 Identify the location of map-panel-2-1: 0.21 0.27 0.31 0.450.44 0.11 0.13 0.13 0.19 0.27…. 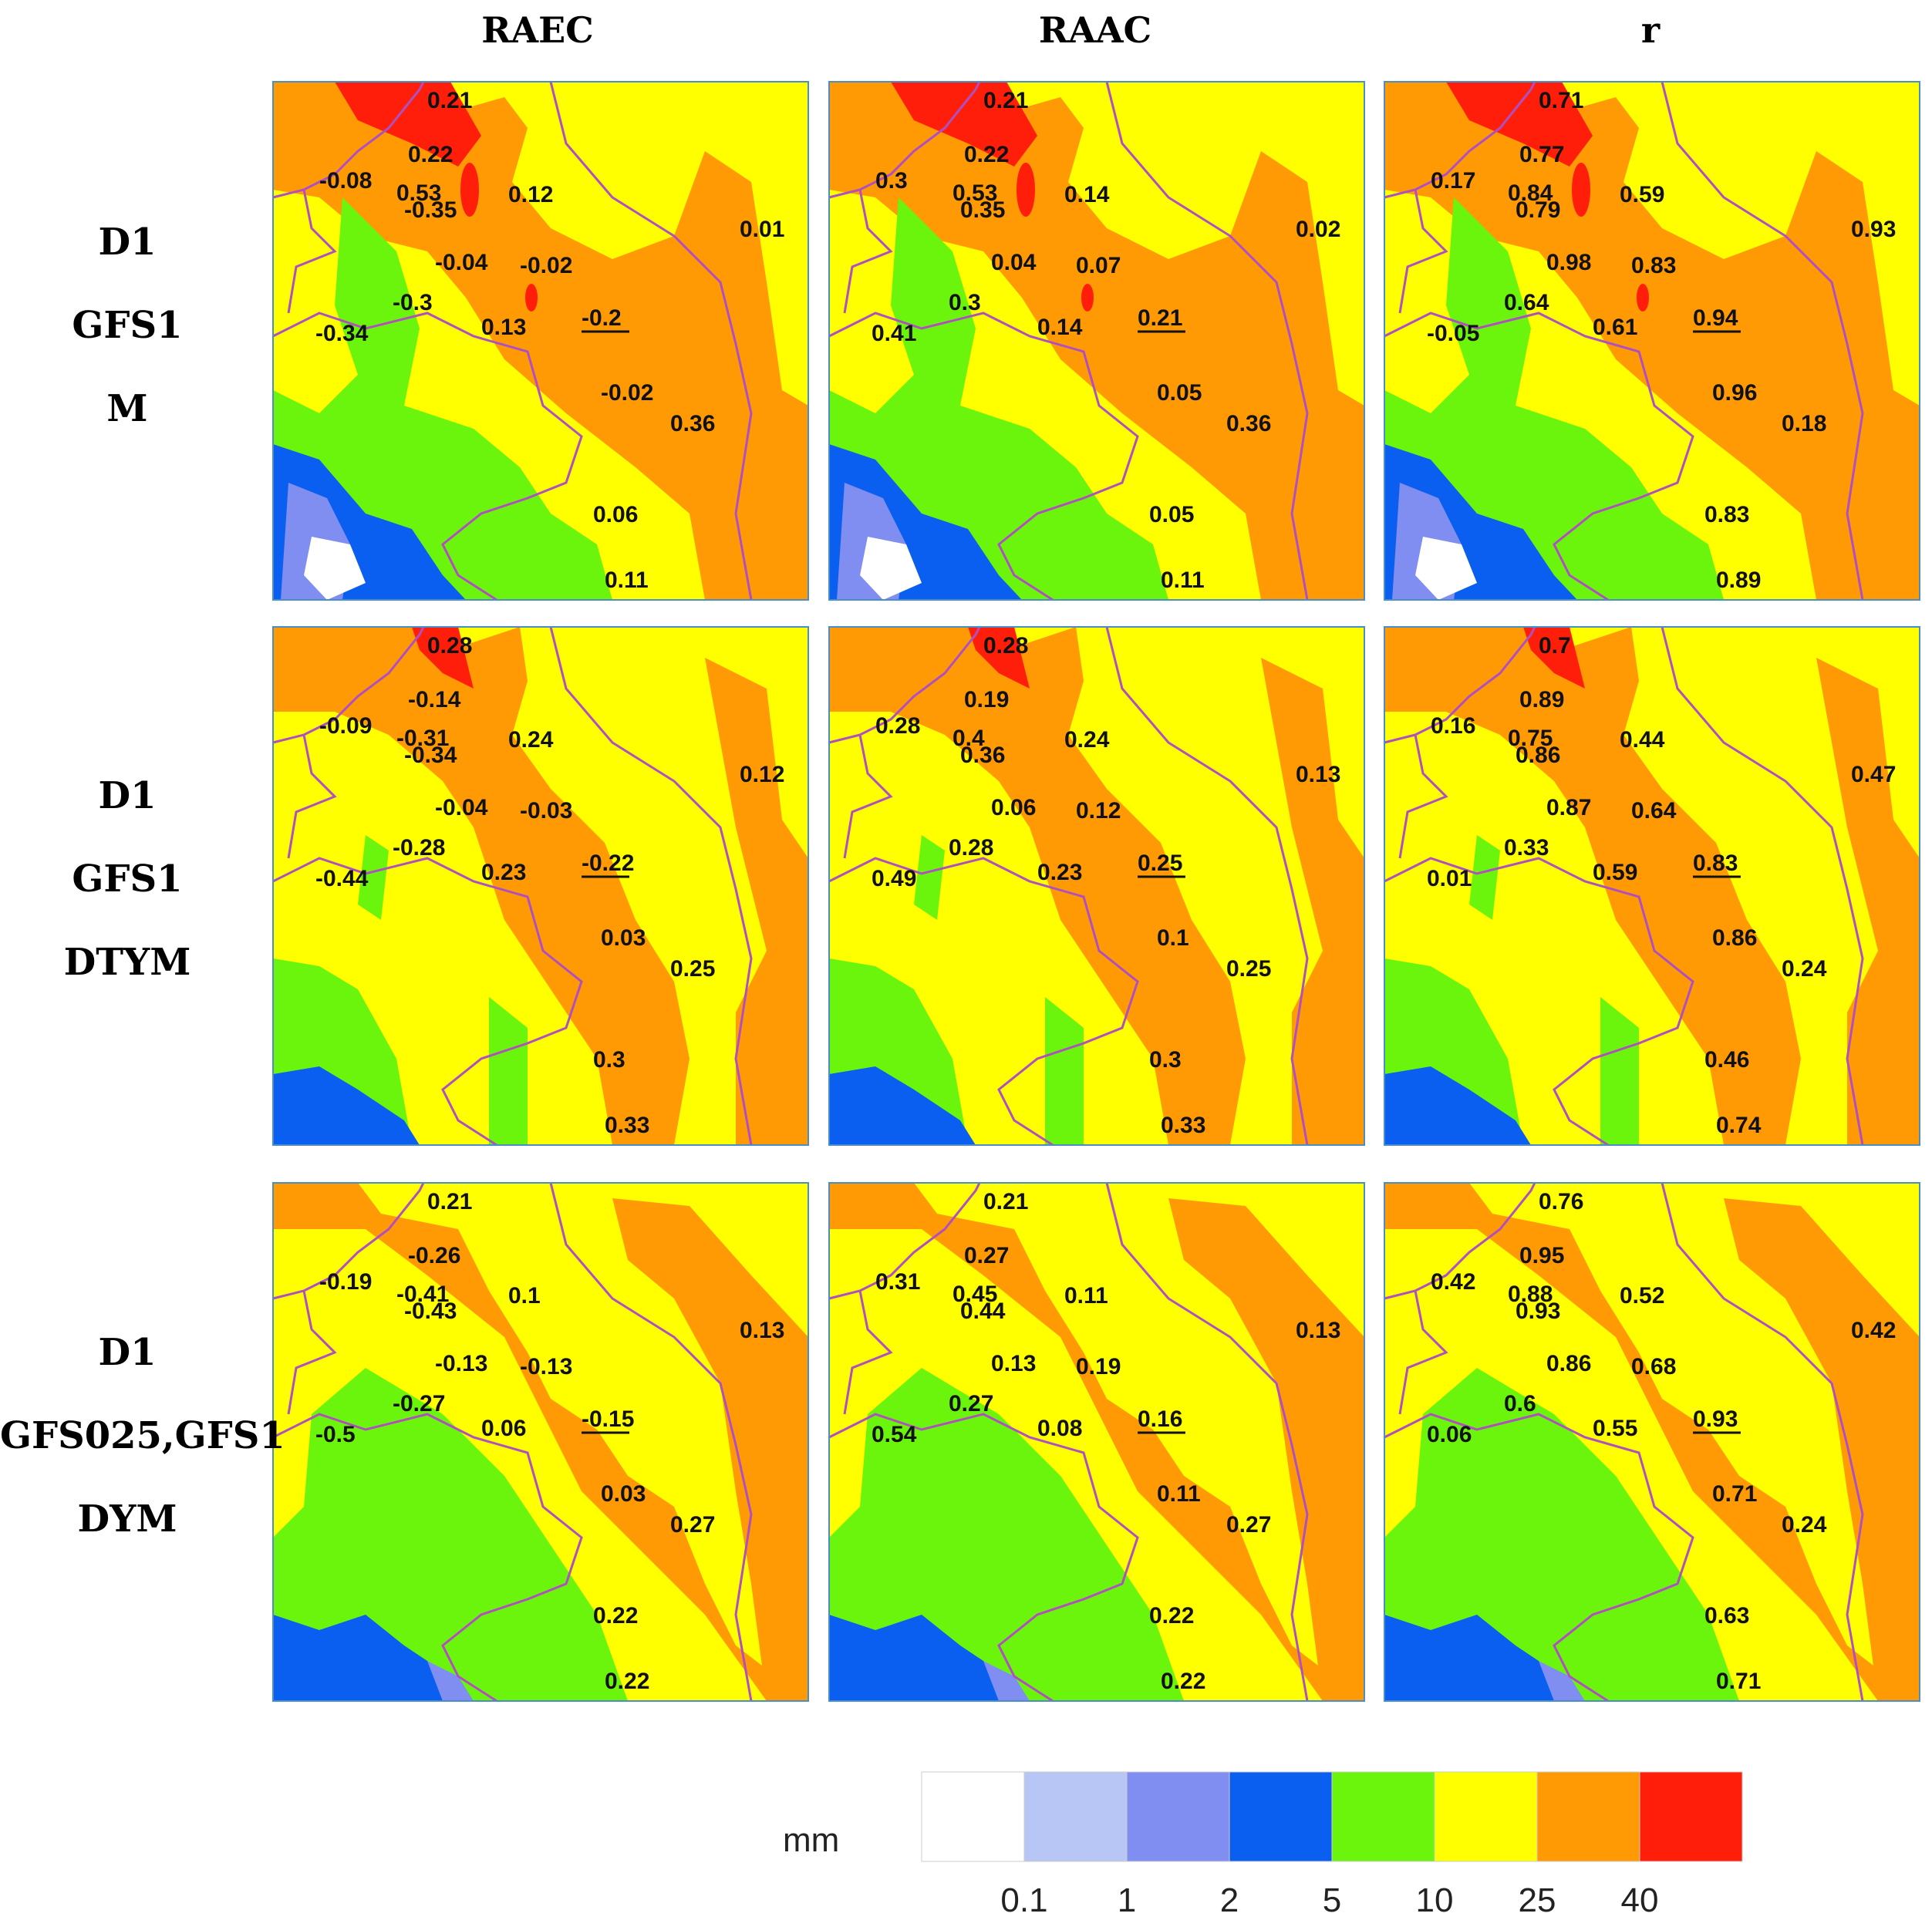
(1096, 1442).